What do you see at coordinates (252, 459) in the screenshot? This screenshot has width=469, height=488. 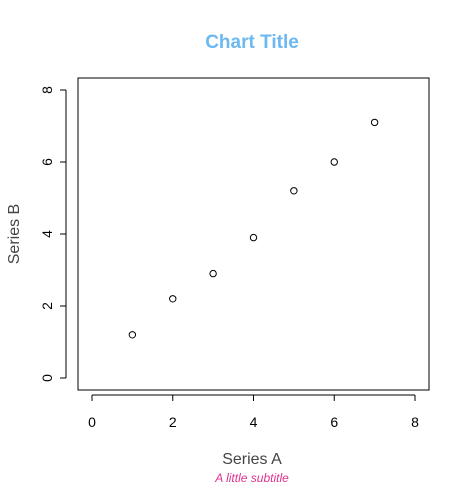 I see `x-axis-label: Series A` at bounding box center [252, 459].